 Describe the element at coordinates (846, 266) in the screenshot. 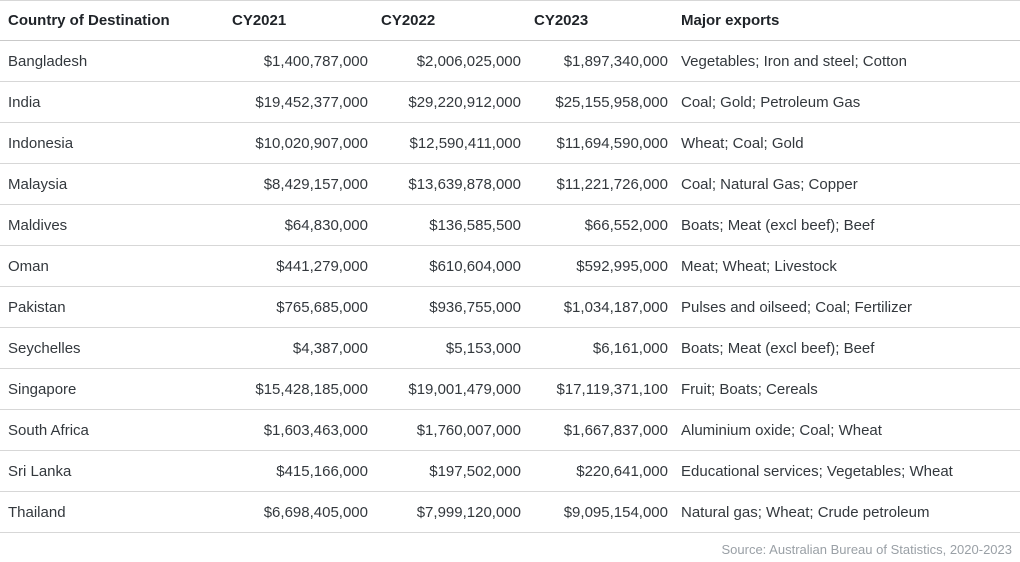

I see `major-exports-cell: Meat; Wheat; Livestock` at that location.